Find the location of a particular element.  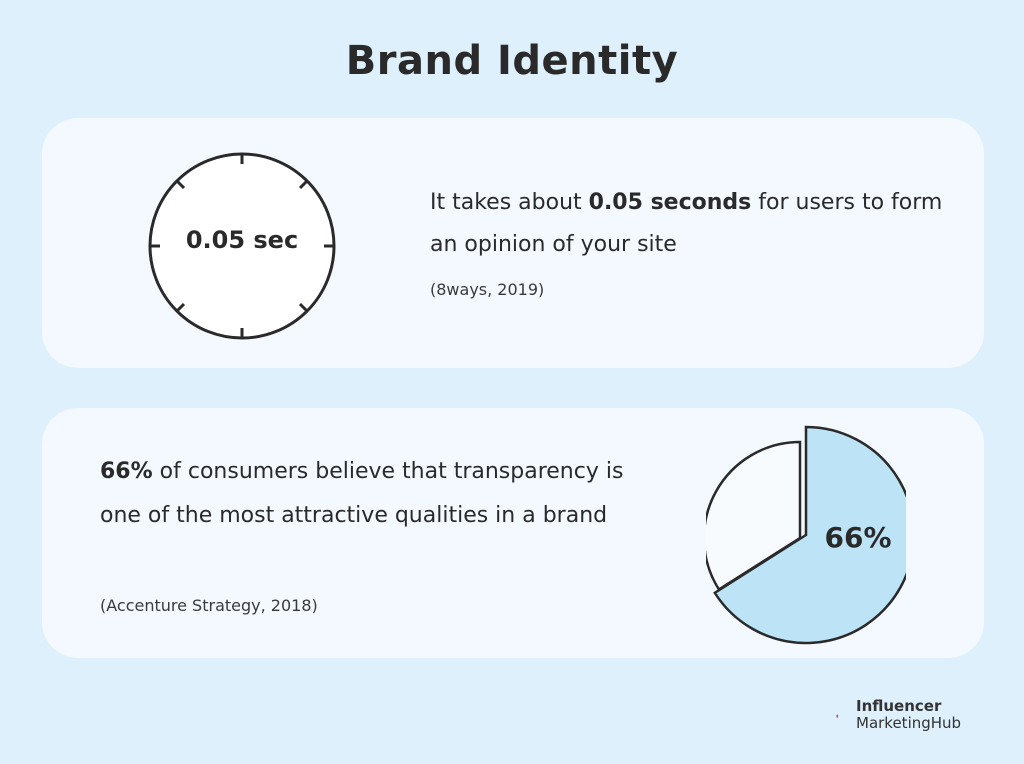

pie-chart: 66% is located at coordinates (806, 535).